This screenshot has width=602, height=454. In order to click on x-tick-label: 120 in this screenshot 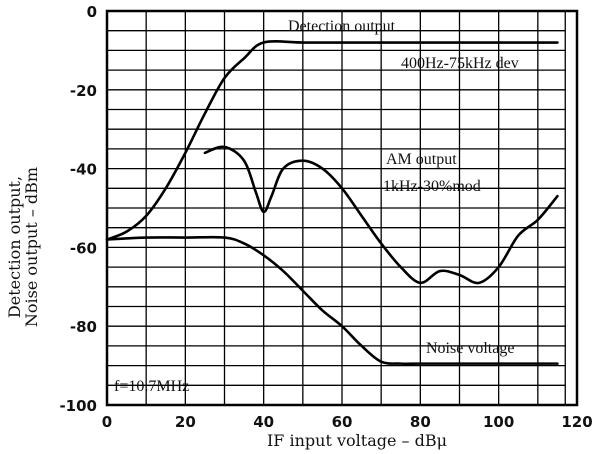, I will do `click(576, 422)`.